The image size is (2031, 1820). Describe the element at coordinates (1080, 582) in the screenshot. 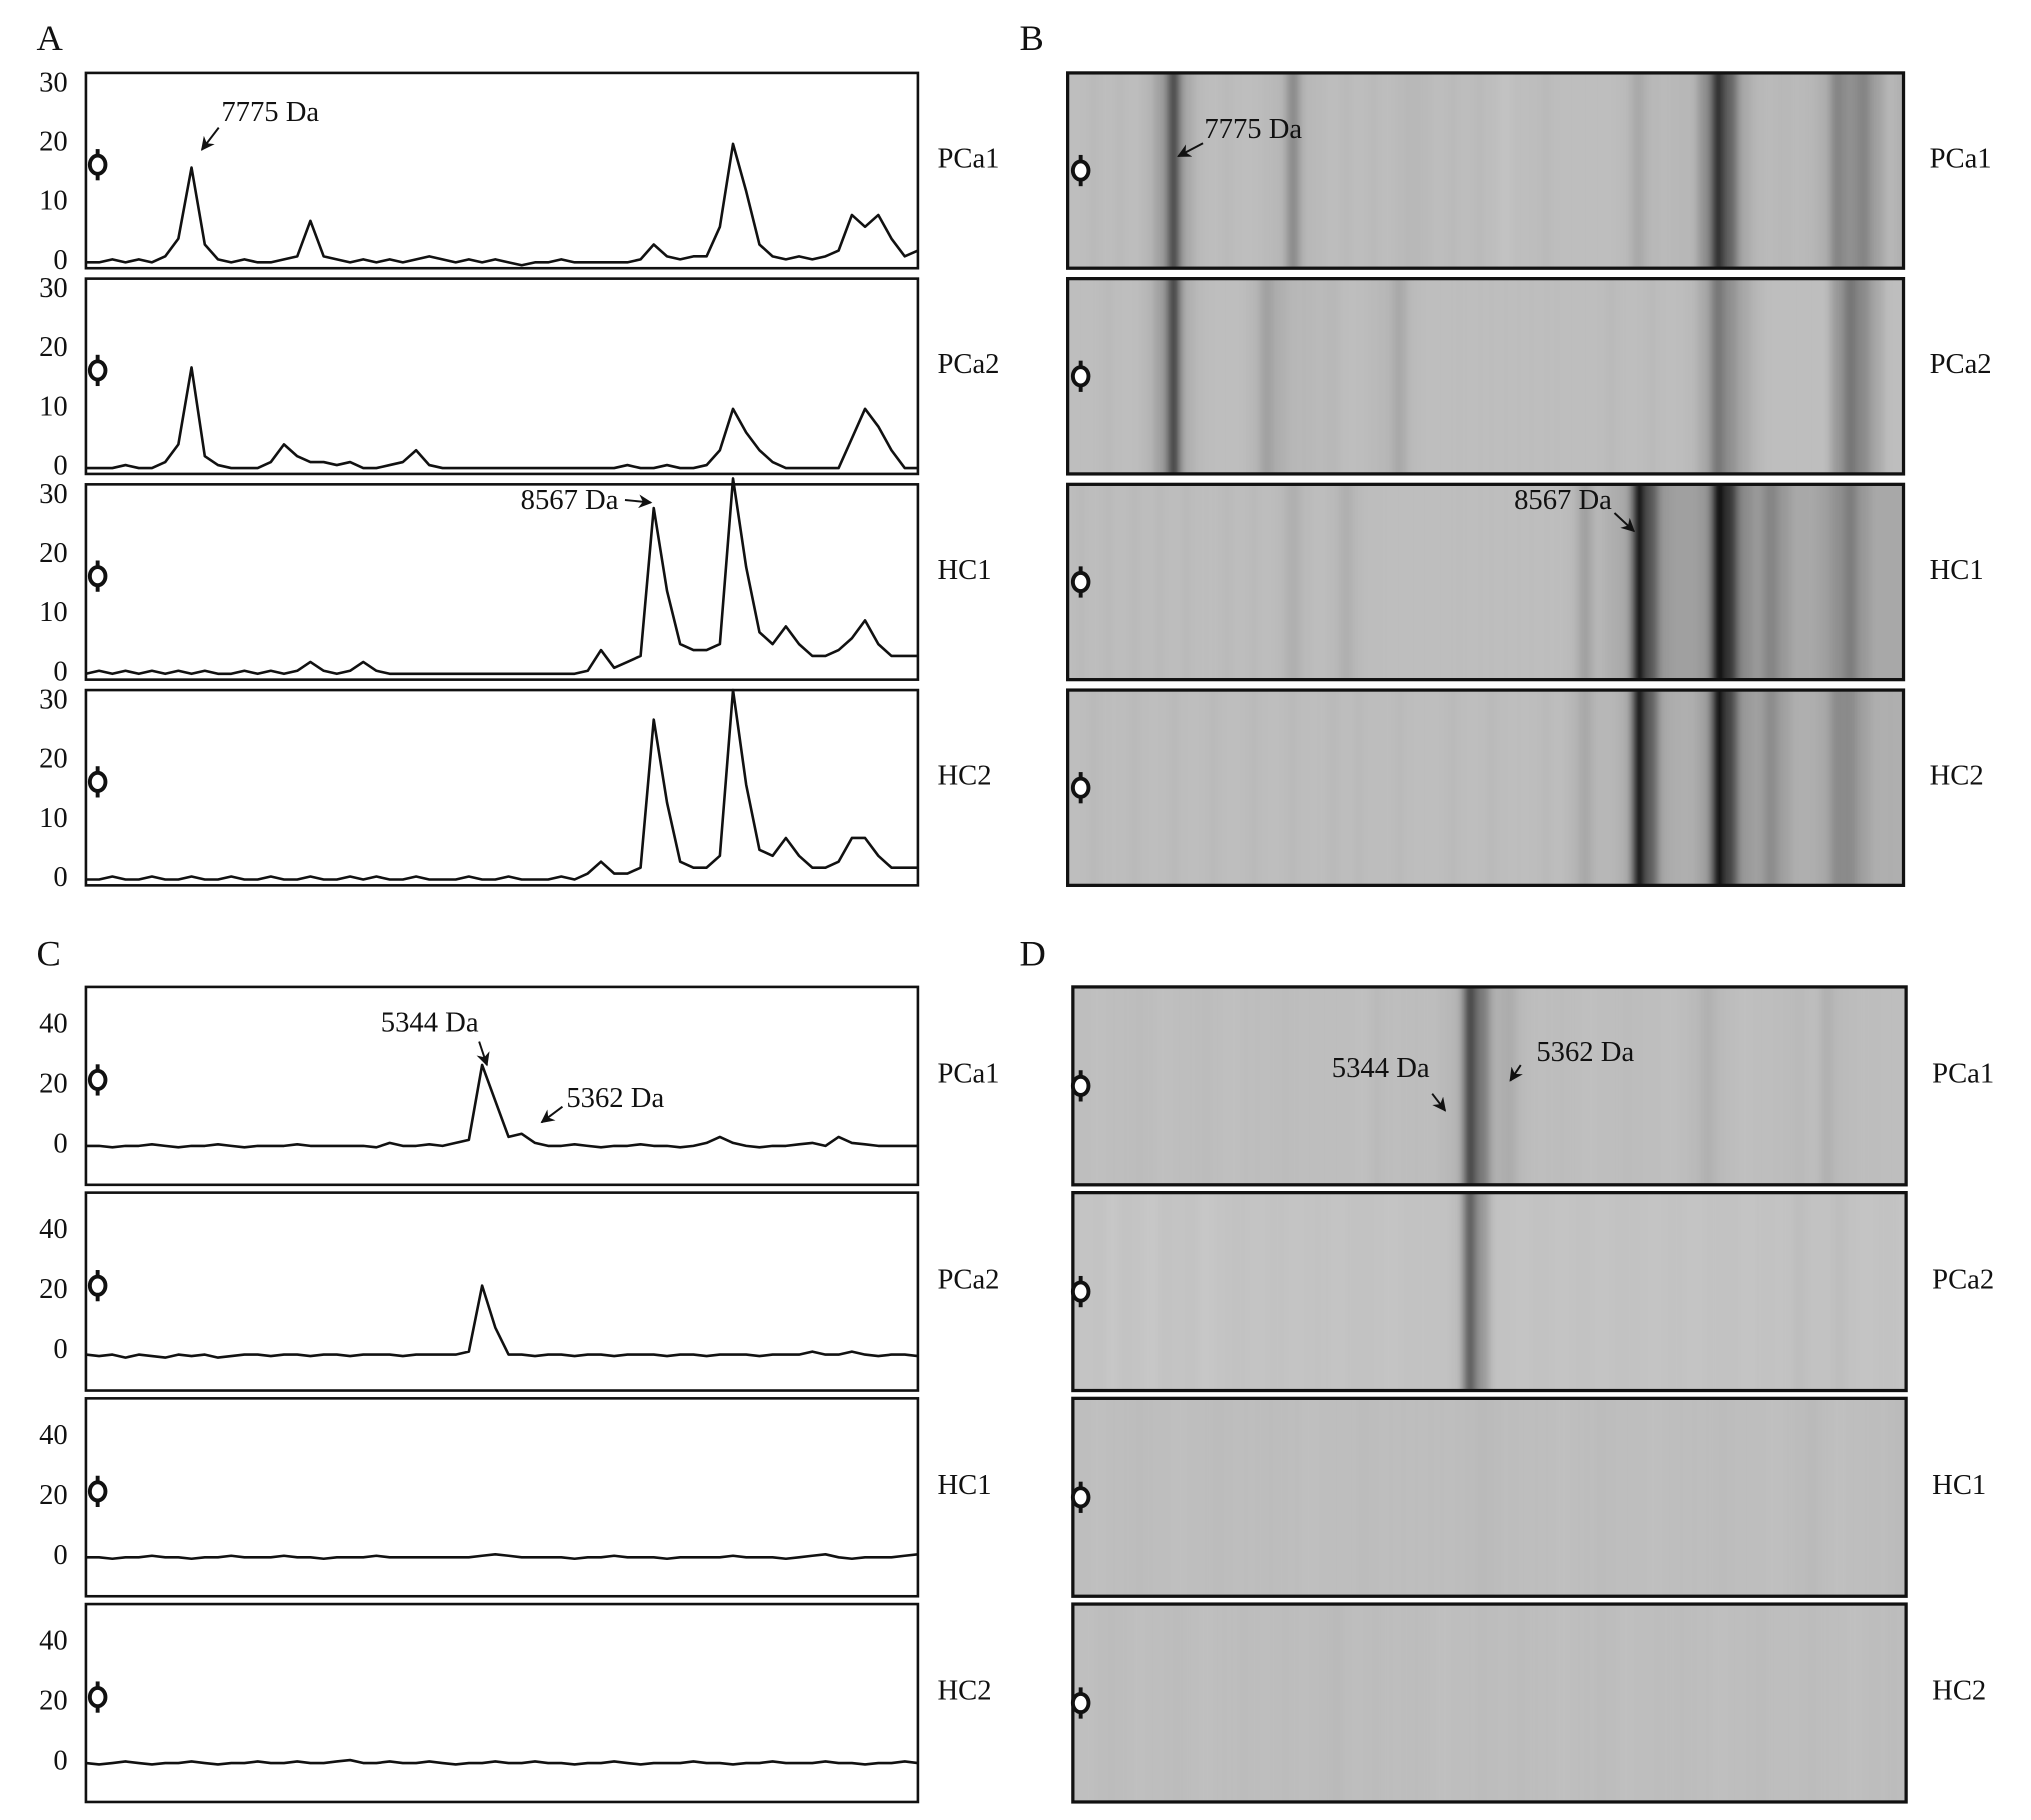

I see `icon-ring` at that location.